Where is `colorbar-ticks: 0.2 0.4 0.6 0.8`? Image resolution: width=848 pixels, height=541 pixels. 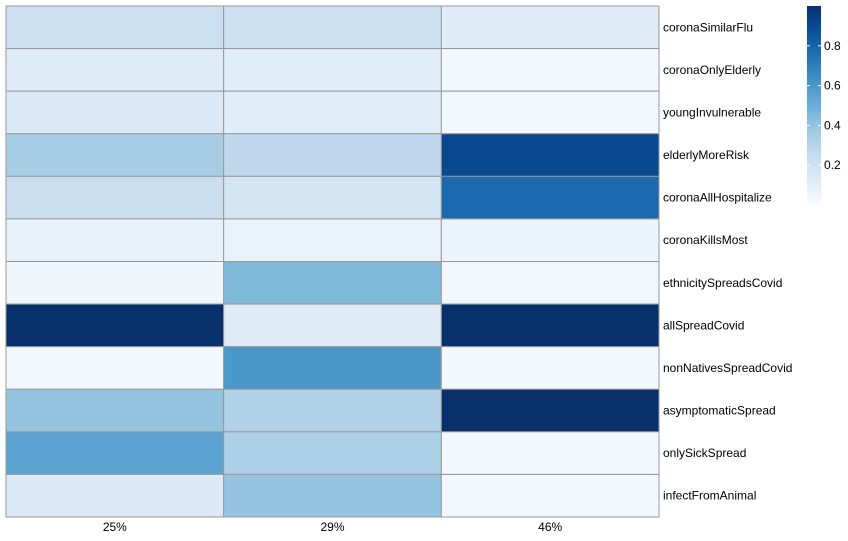
colorbar-ticks: 0.2 0.4 0.6 0.8 is located at coordinates (824, 105).